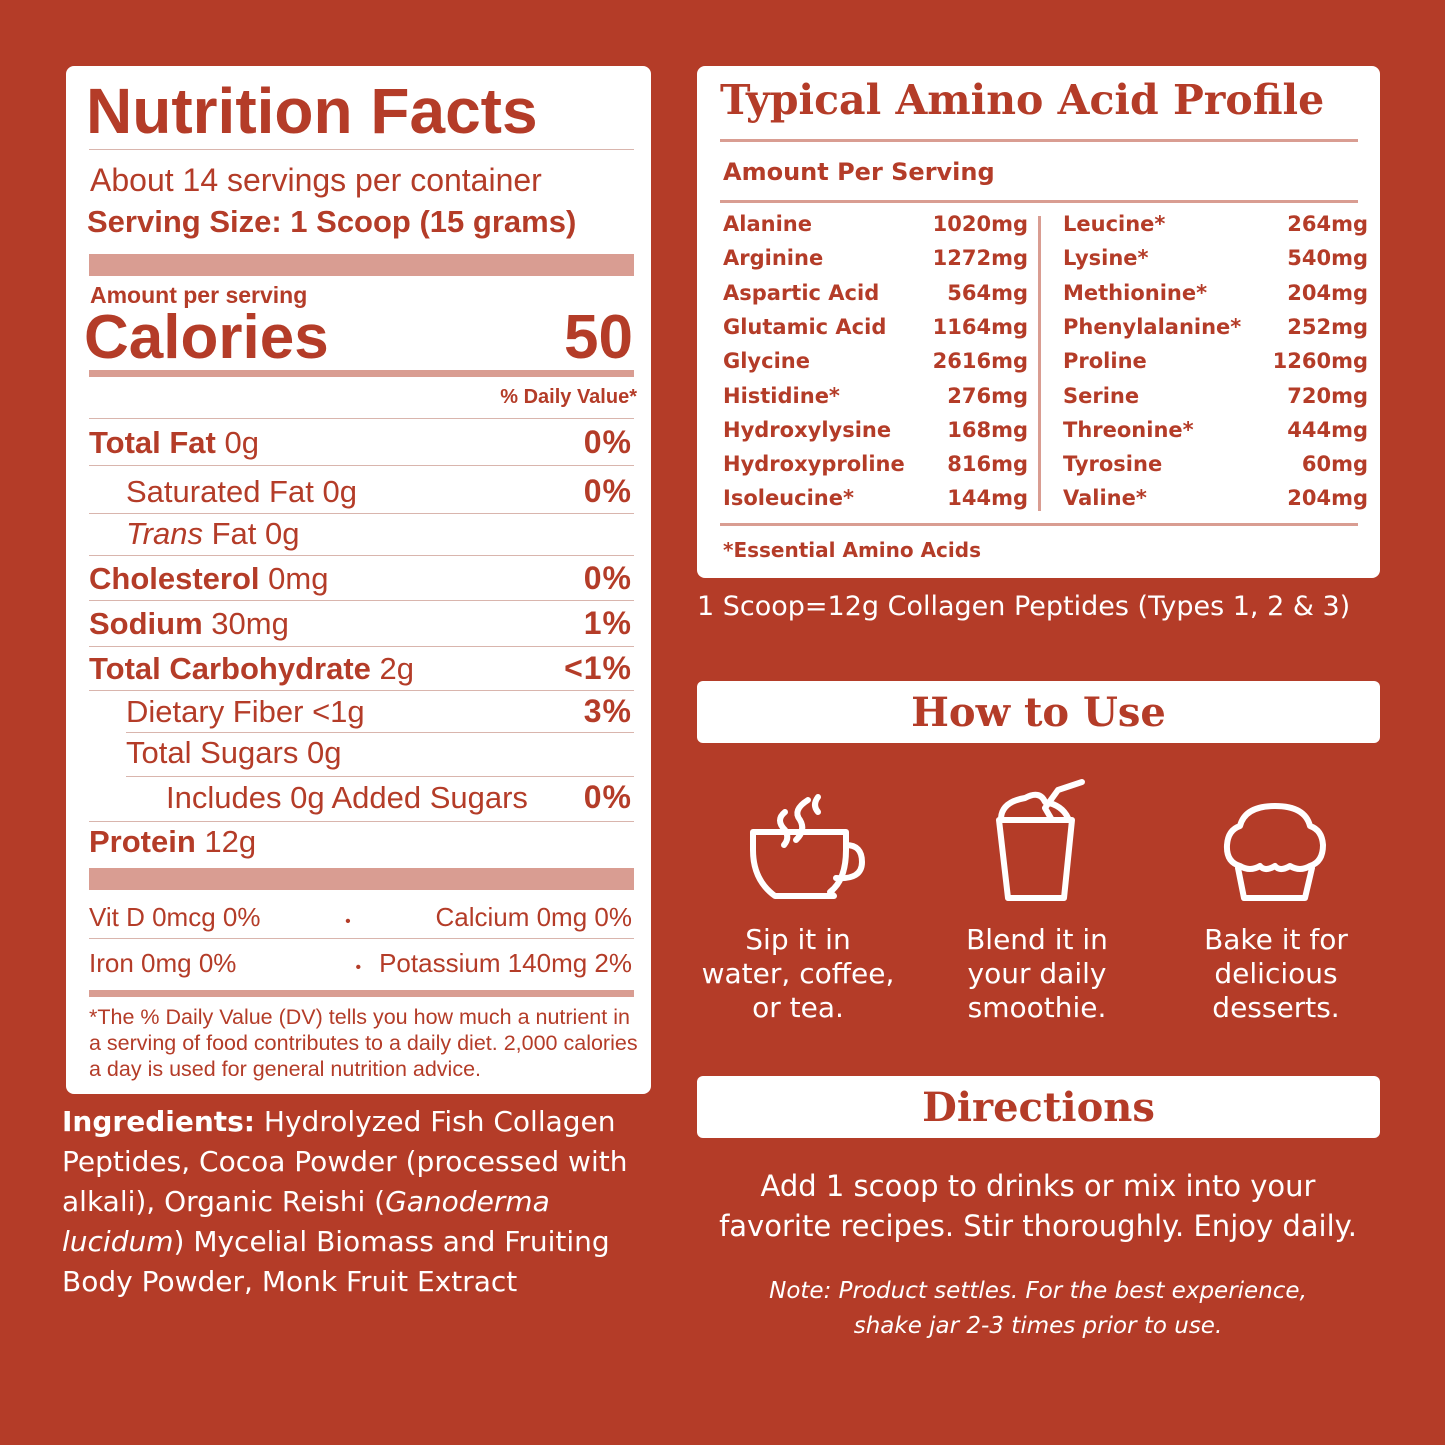 The height and width of the screenshot is (1445, 1445). I want to click on amino-acid-row: Valine* 204mg, so click(1215, 498).